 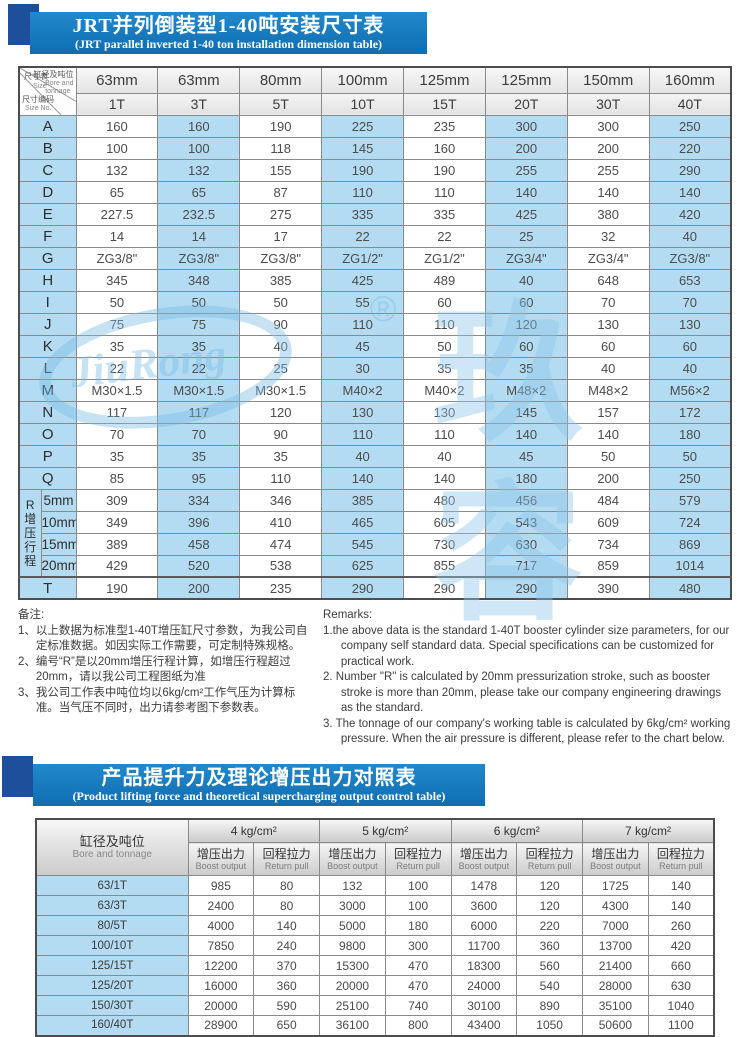 I want to click on force-value-cell: 80, so click(x=286, y=905).